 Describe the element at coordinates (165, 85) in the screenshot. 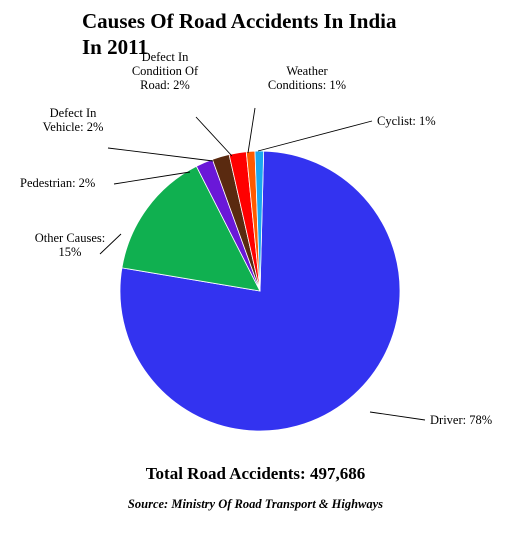

I see `slice-label-line: Road: 2%` at that location.